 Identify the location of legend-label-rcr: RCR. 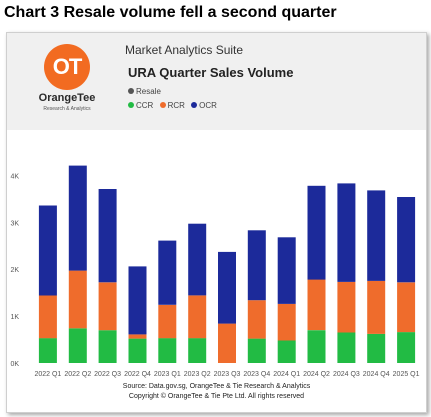
(176, 105).